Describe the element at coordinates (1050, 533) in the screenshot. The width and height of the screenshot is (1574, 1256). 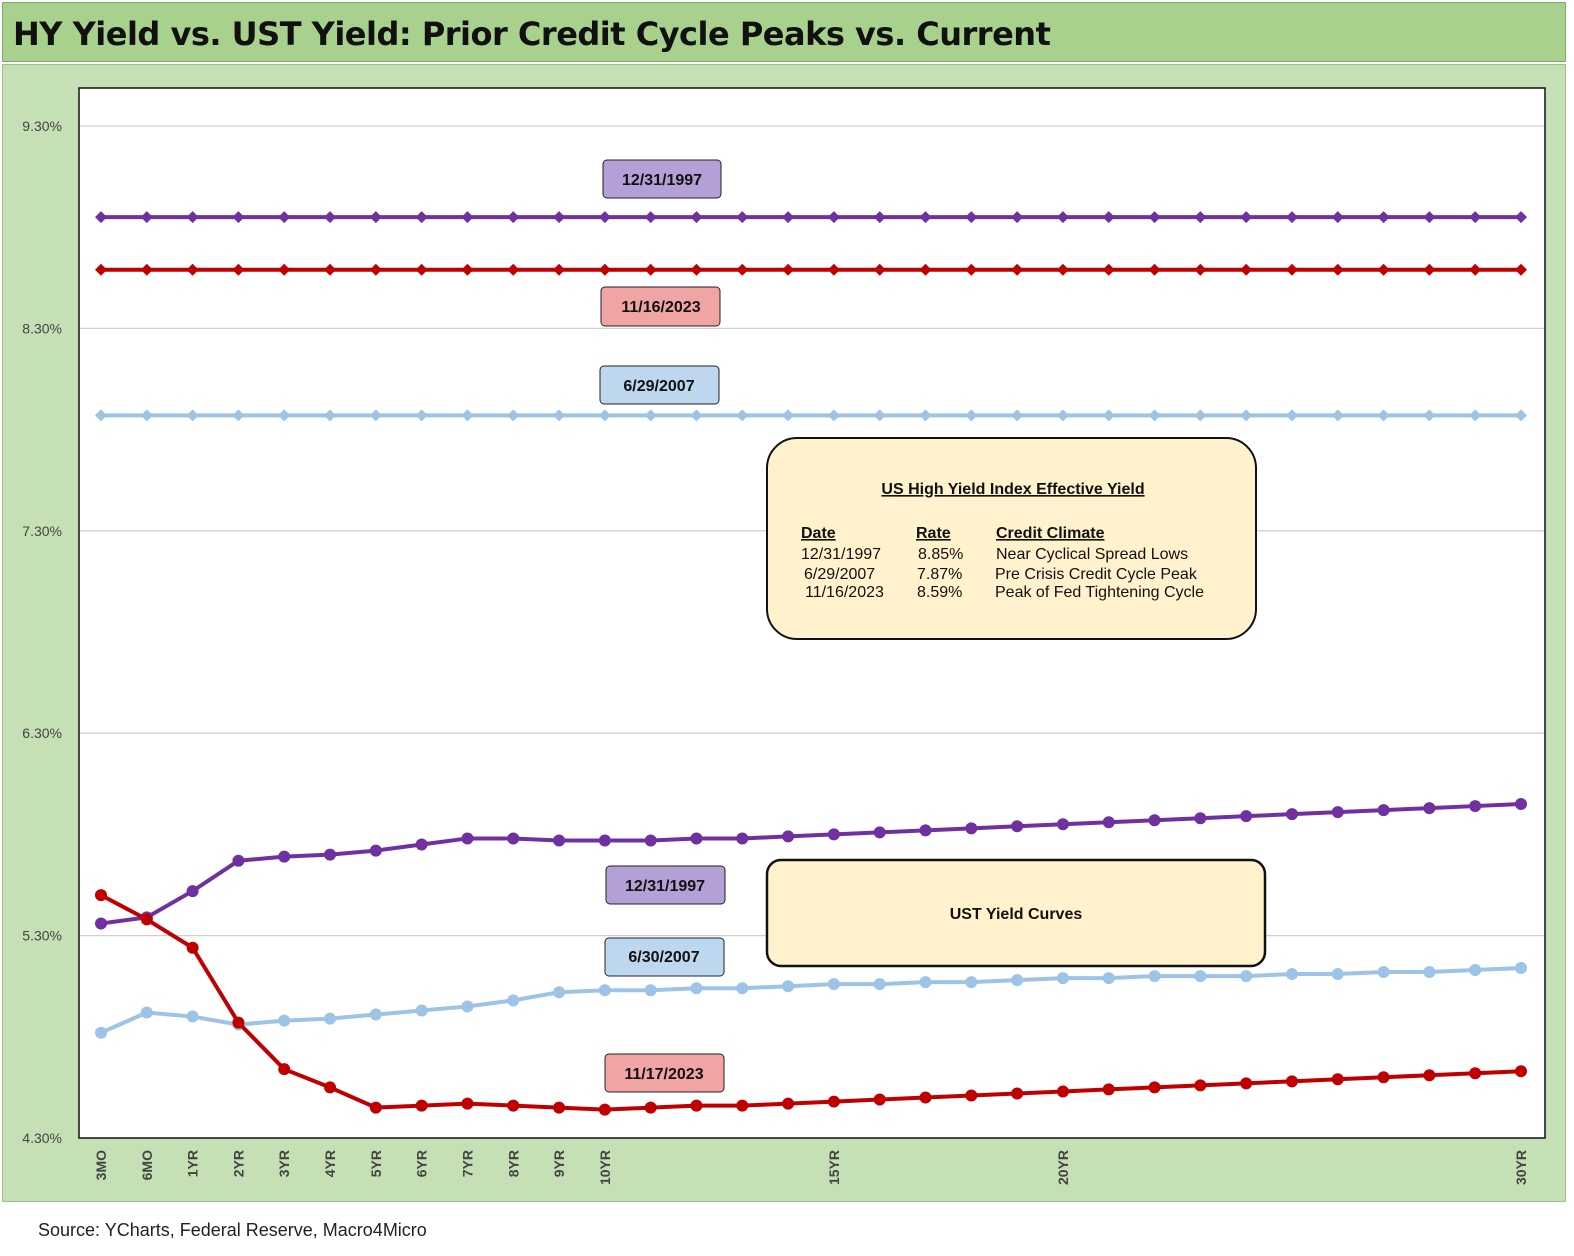
I see `hy-box-header-climate: Credit Climate` at that location.